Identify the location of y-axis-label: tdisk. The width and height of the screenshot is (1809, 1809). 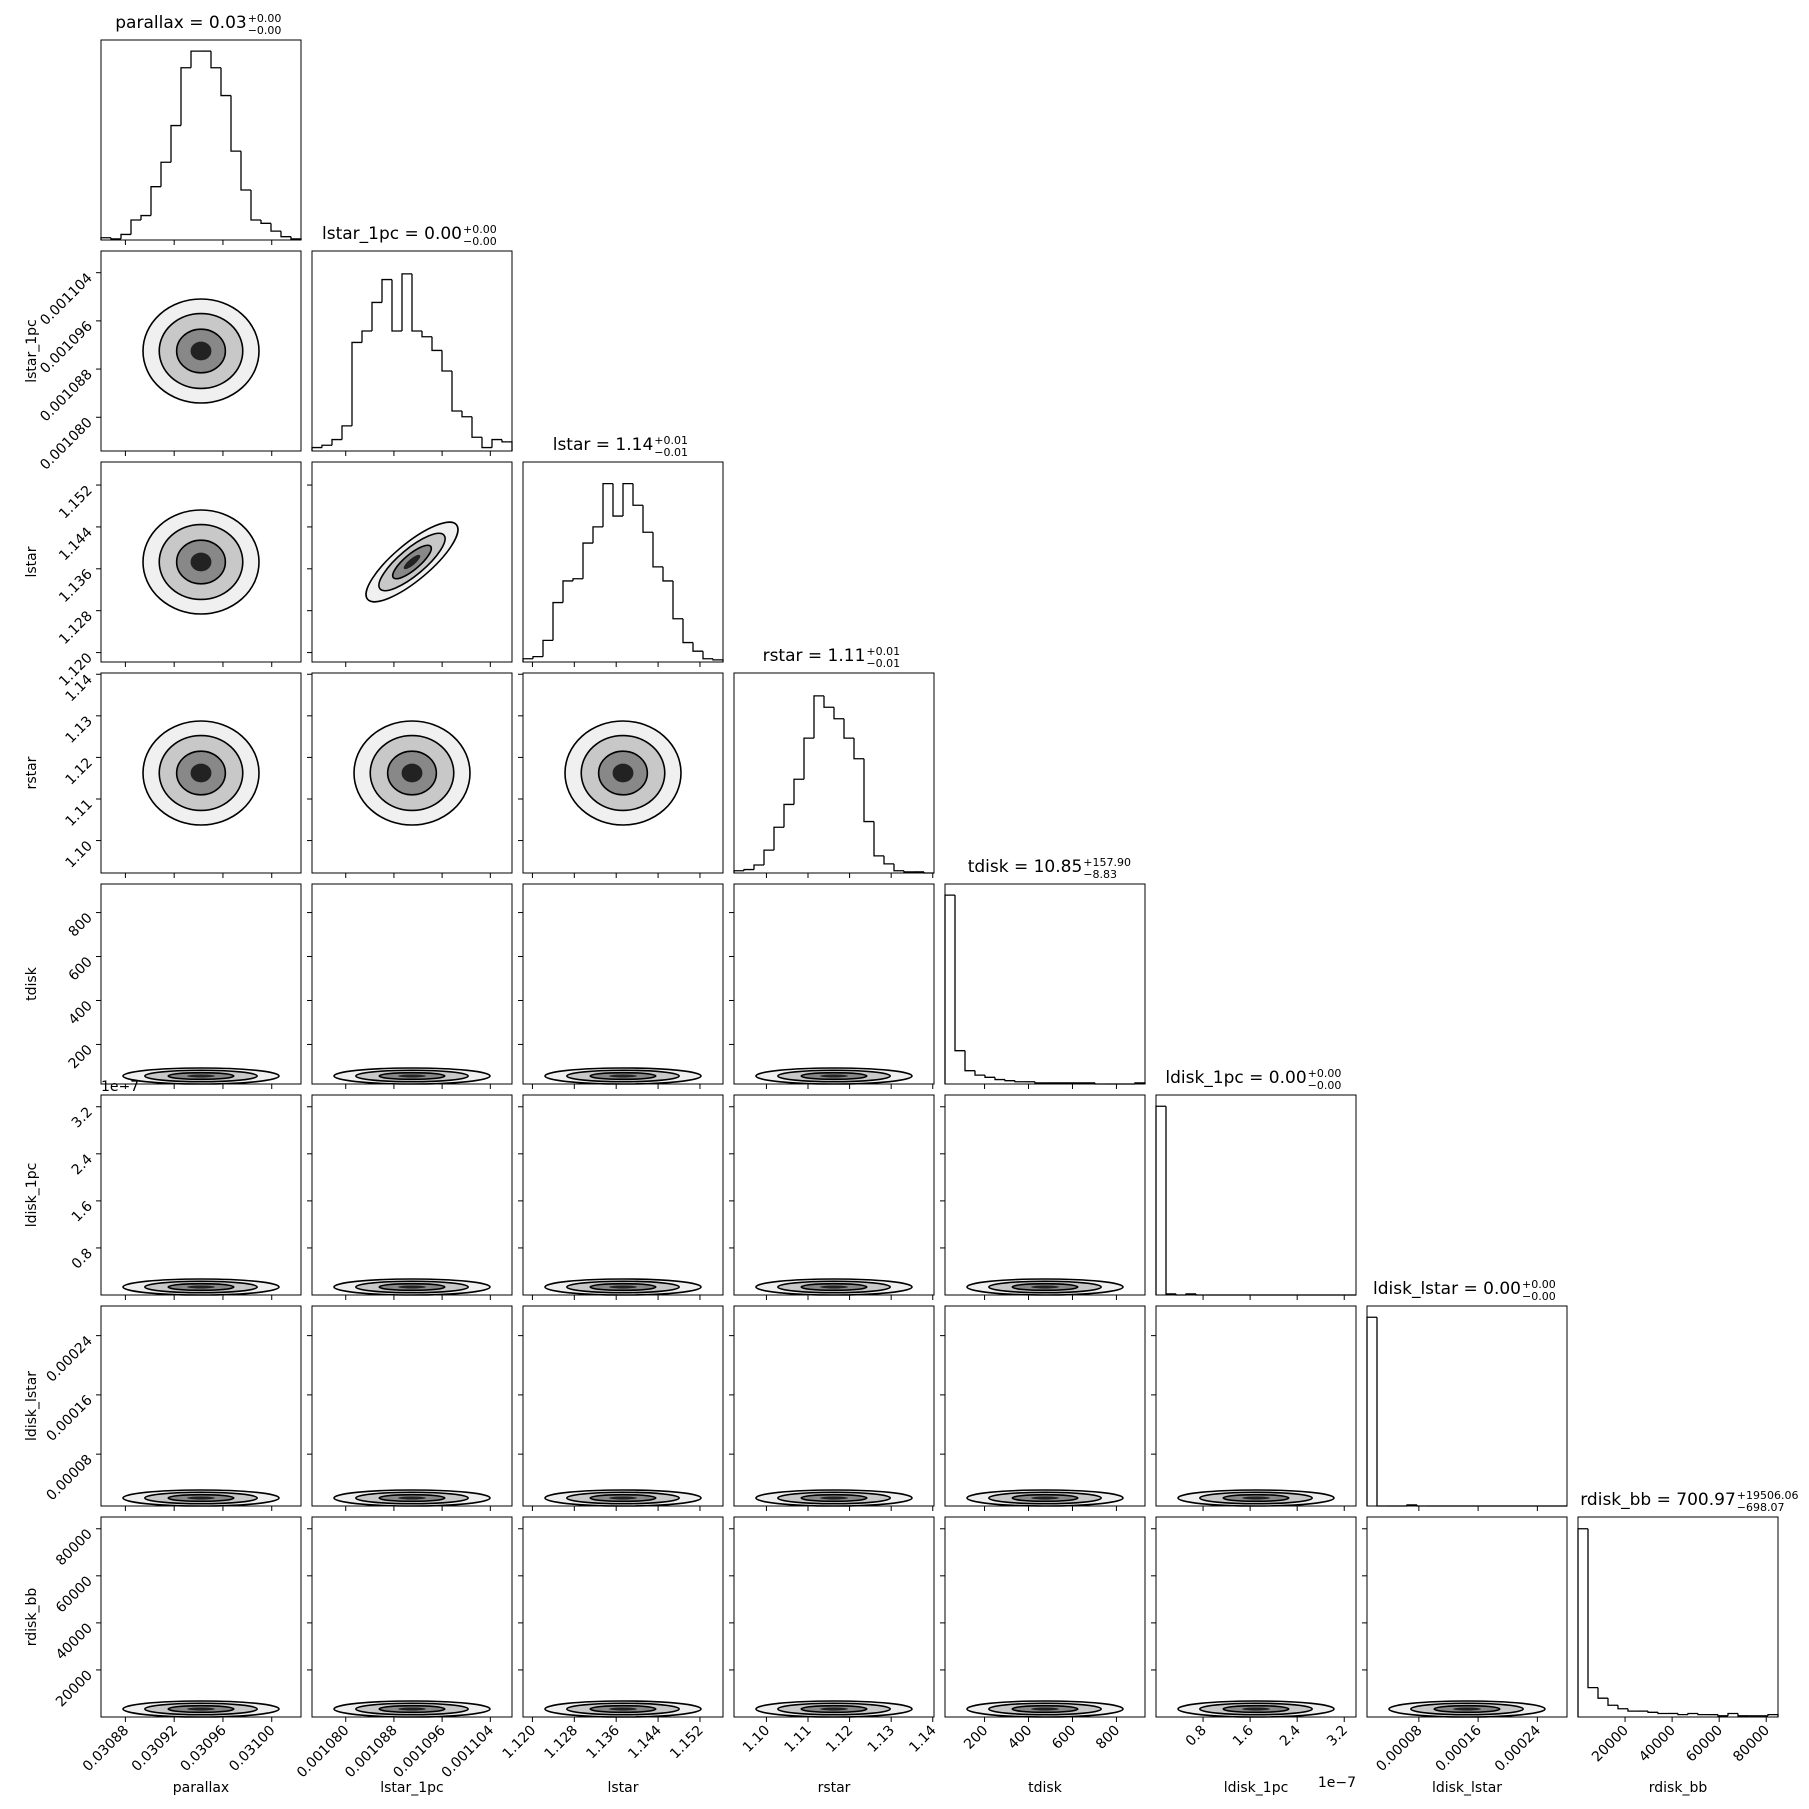
(32, 983).